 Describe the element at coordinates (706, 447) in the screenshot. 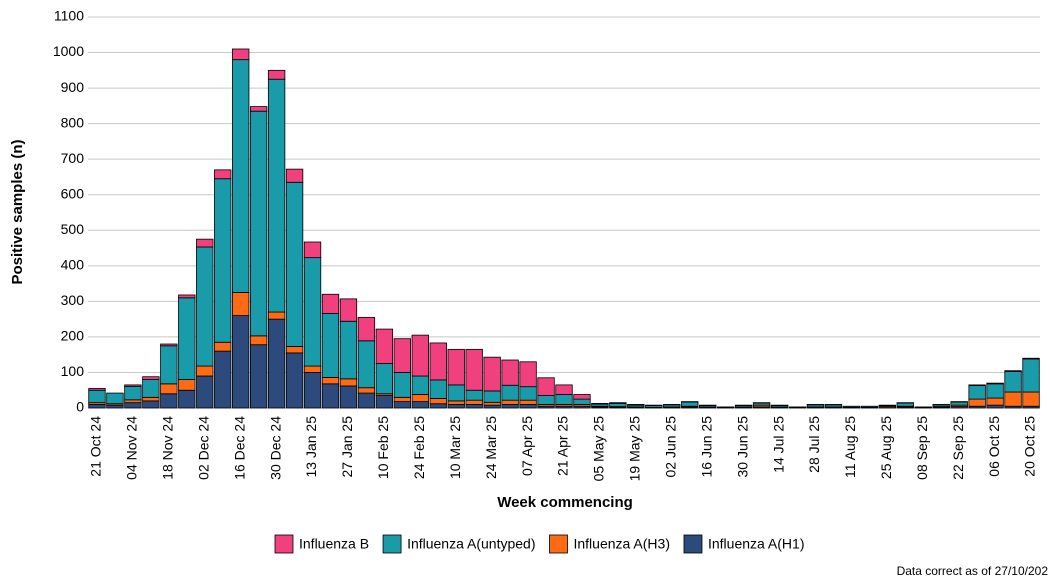

I see `x-tick-label: 16 Jun 25` at that location.